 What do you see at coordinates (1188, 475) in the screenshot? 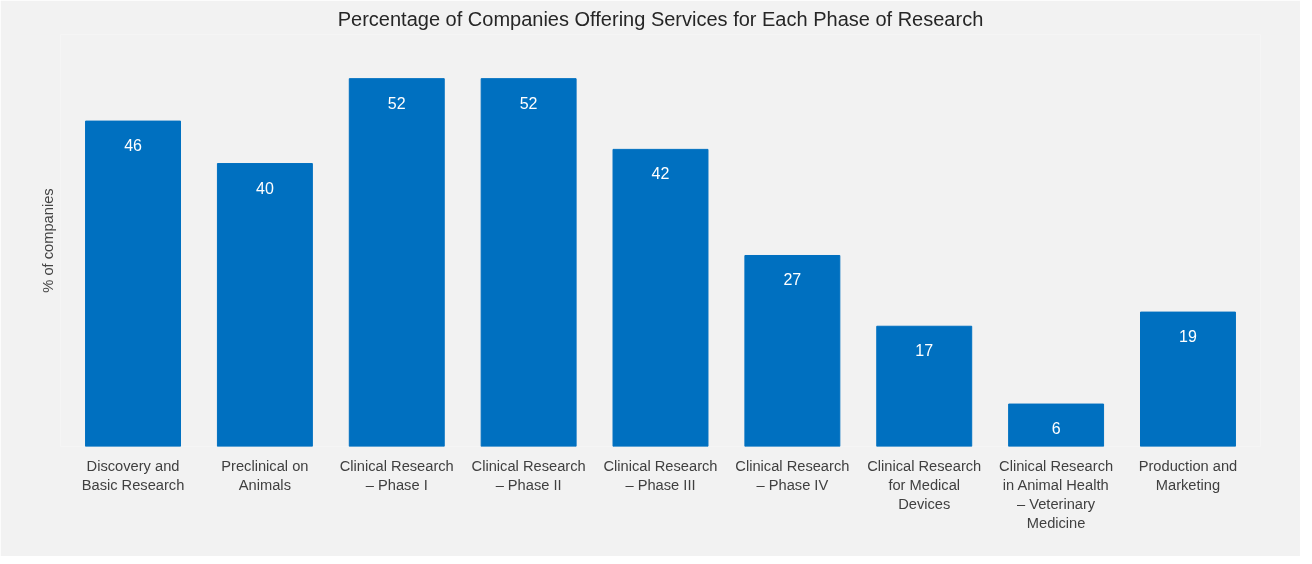
I see `x-tick-label: Production and Marketing` at bounding box center [1188, 475].